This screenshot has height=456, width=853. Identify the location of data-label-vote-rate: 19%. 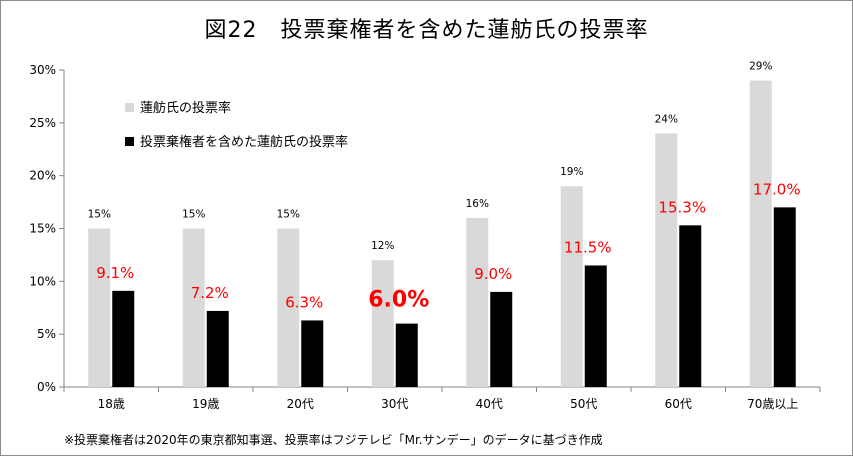
(571, 172).